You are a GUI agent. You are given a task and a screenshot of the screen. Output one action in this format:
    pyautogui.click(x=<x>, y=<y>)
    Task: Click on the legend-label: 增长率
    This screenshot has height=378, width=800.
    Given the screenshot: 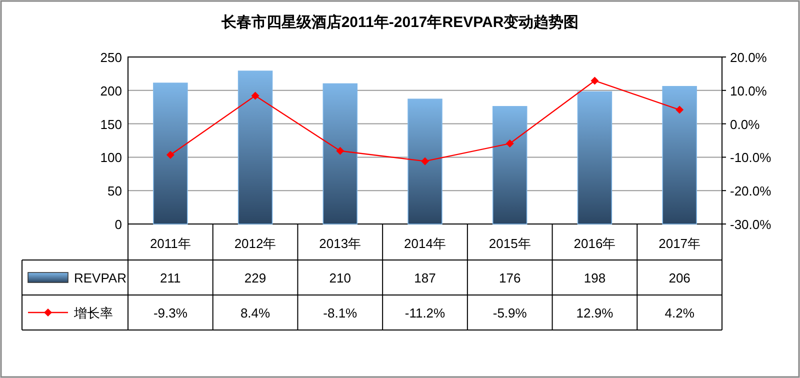 What is the action you would take?
    pyautogui.click(x=93, y=313)
    